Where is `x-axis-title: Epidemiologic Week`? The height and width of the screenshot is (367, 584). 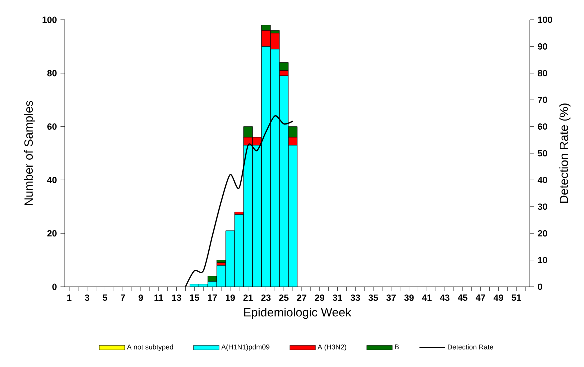
x-axis-title: Epidemiologic Week is located at coordinates (298, 314).